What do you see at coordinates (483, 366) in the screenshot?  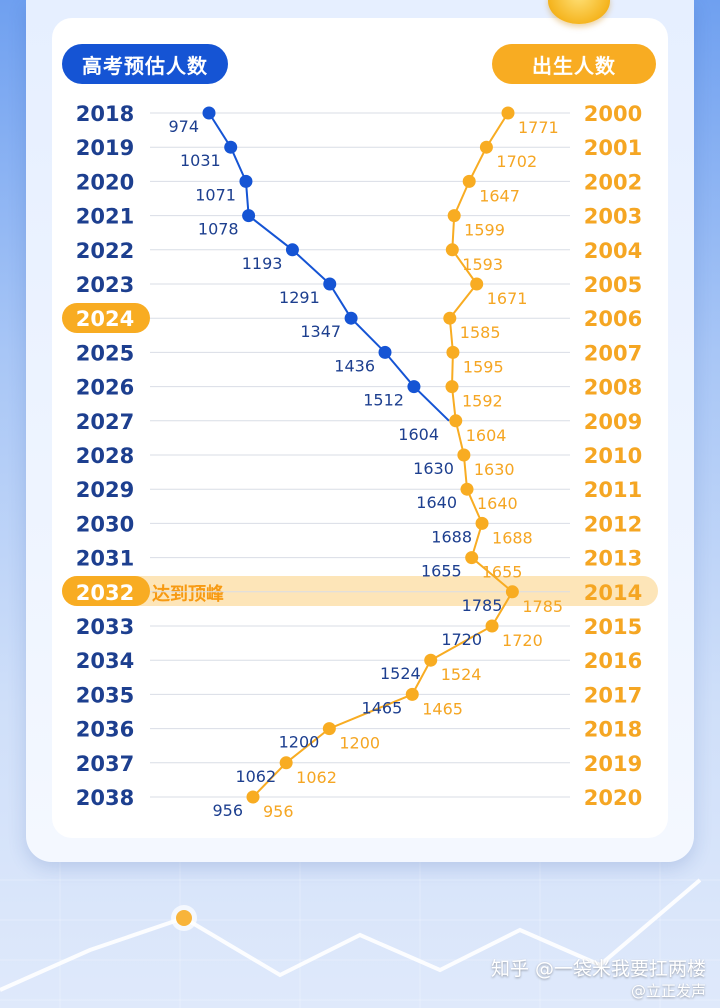 I see `birth-value-label: 1595` at bounding box center [483, 366].